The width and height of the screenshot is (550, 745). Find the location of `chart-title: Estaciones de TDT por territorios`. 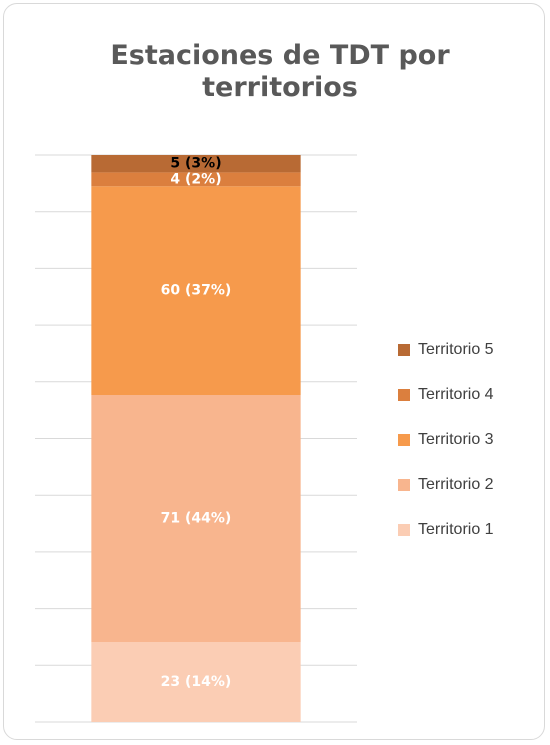

chart-title: Estaciones de TDT por territorios is located at coordinates (280, 71).